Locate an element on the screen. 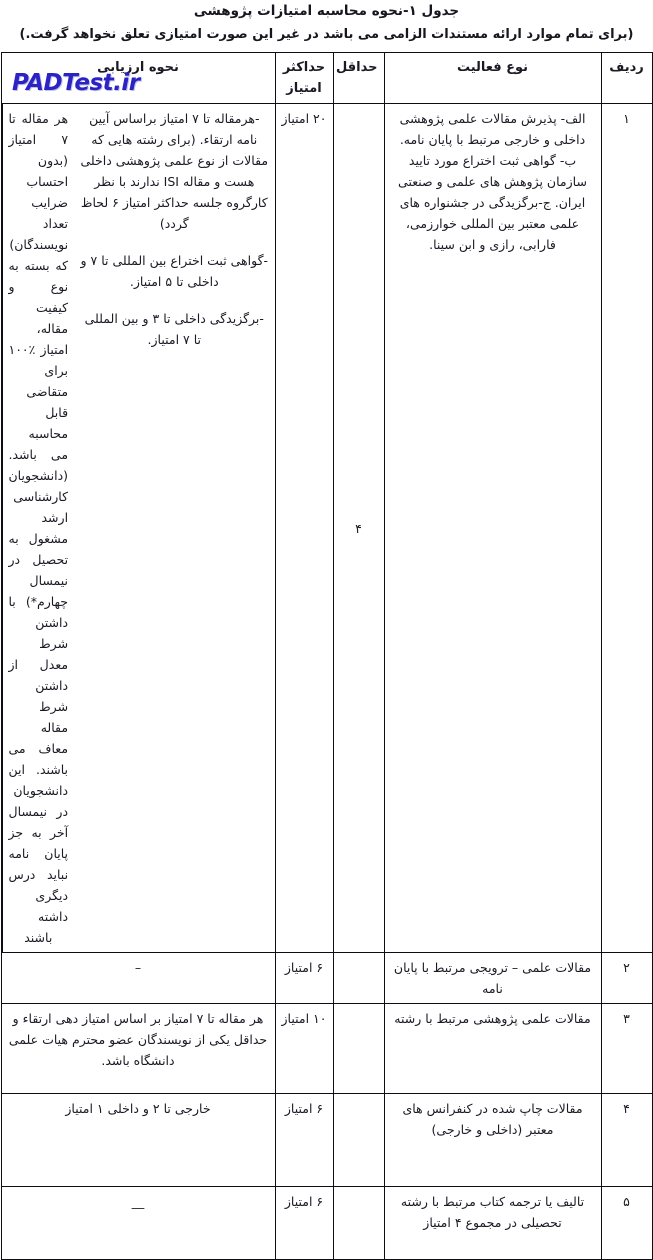  header-min: حداقل is located at coordinates (358, 78).